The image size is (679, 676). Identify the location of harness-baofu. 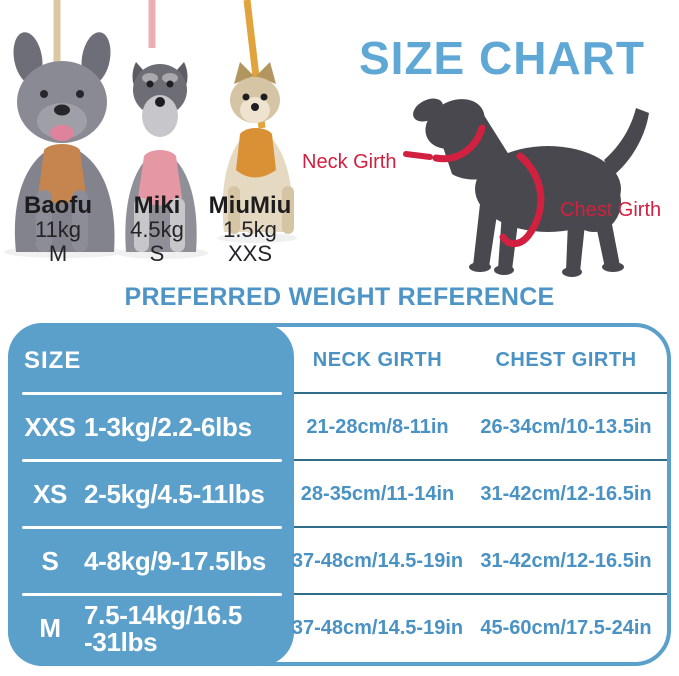
(62, 174).